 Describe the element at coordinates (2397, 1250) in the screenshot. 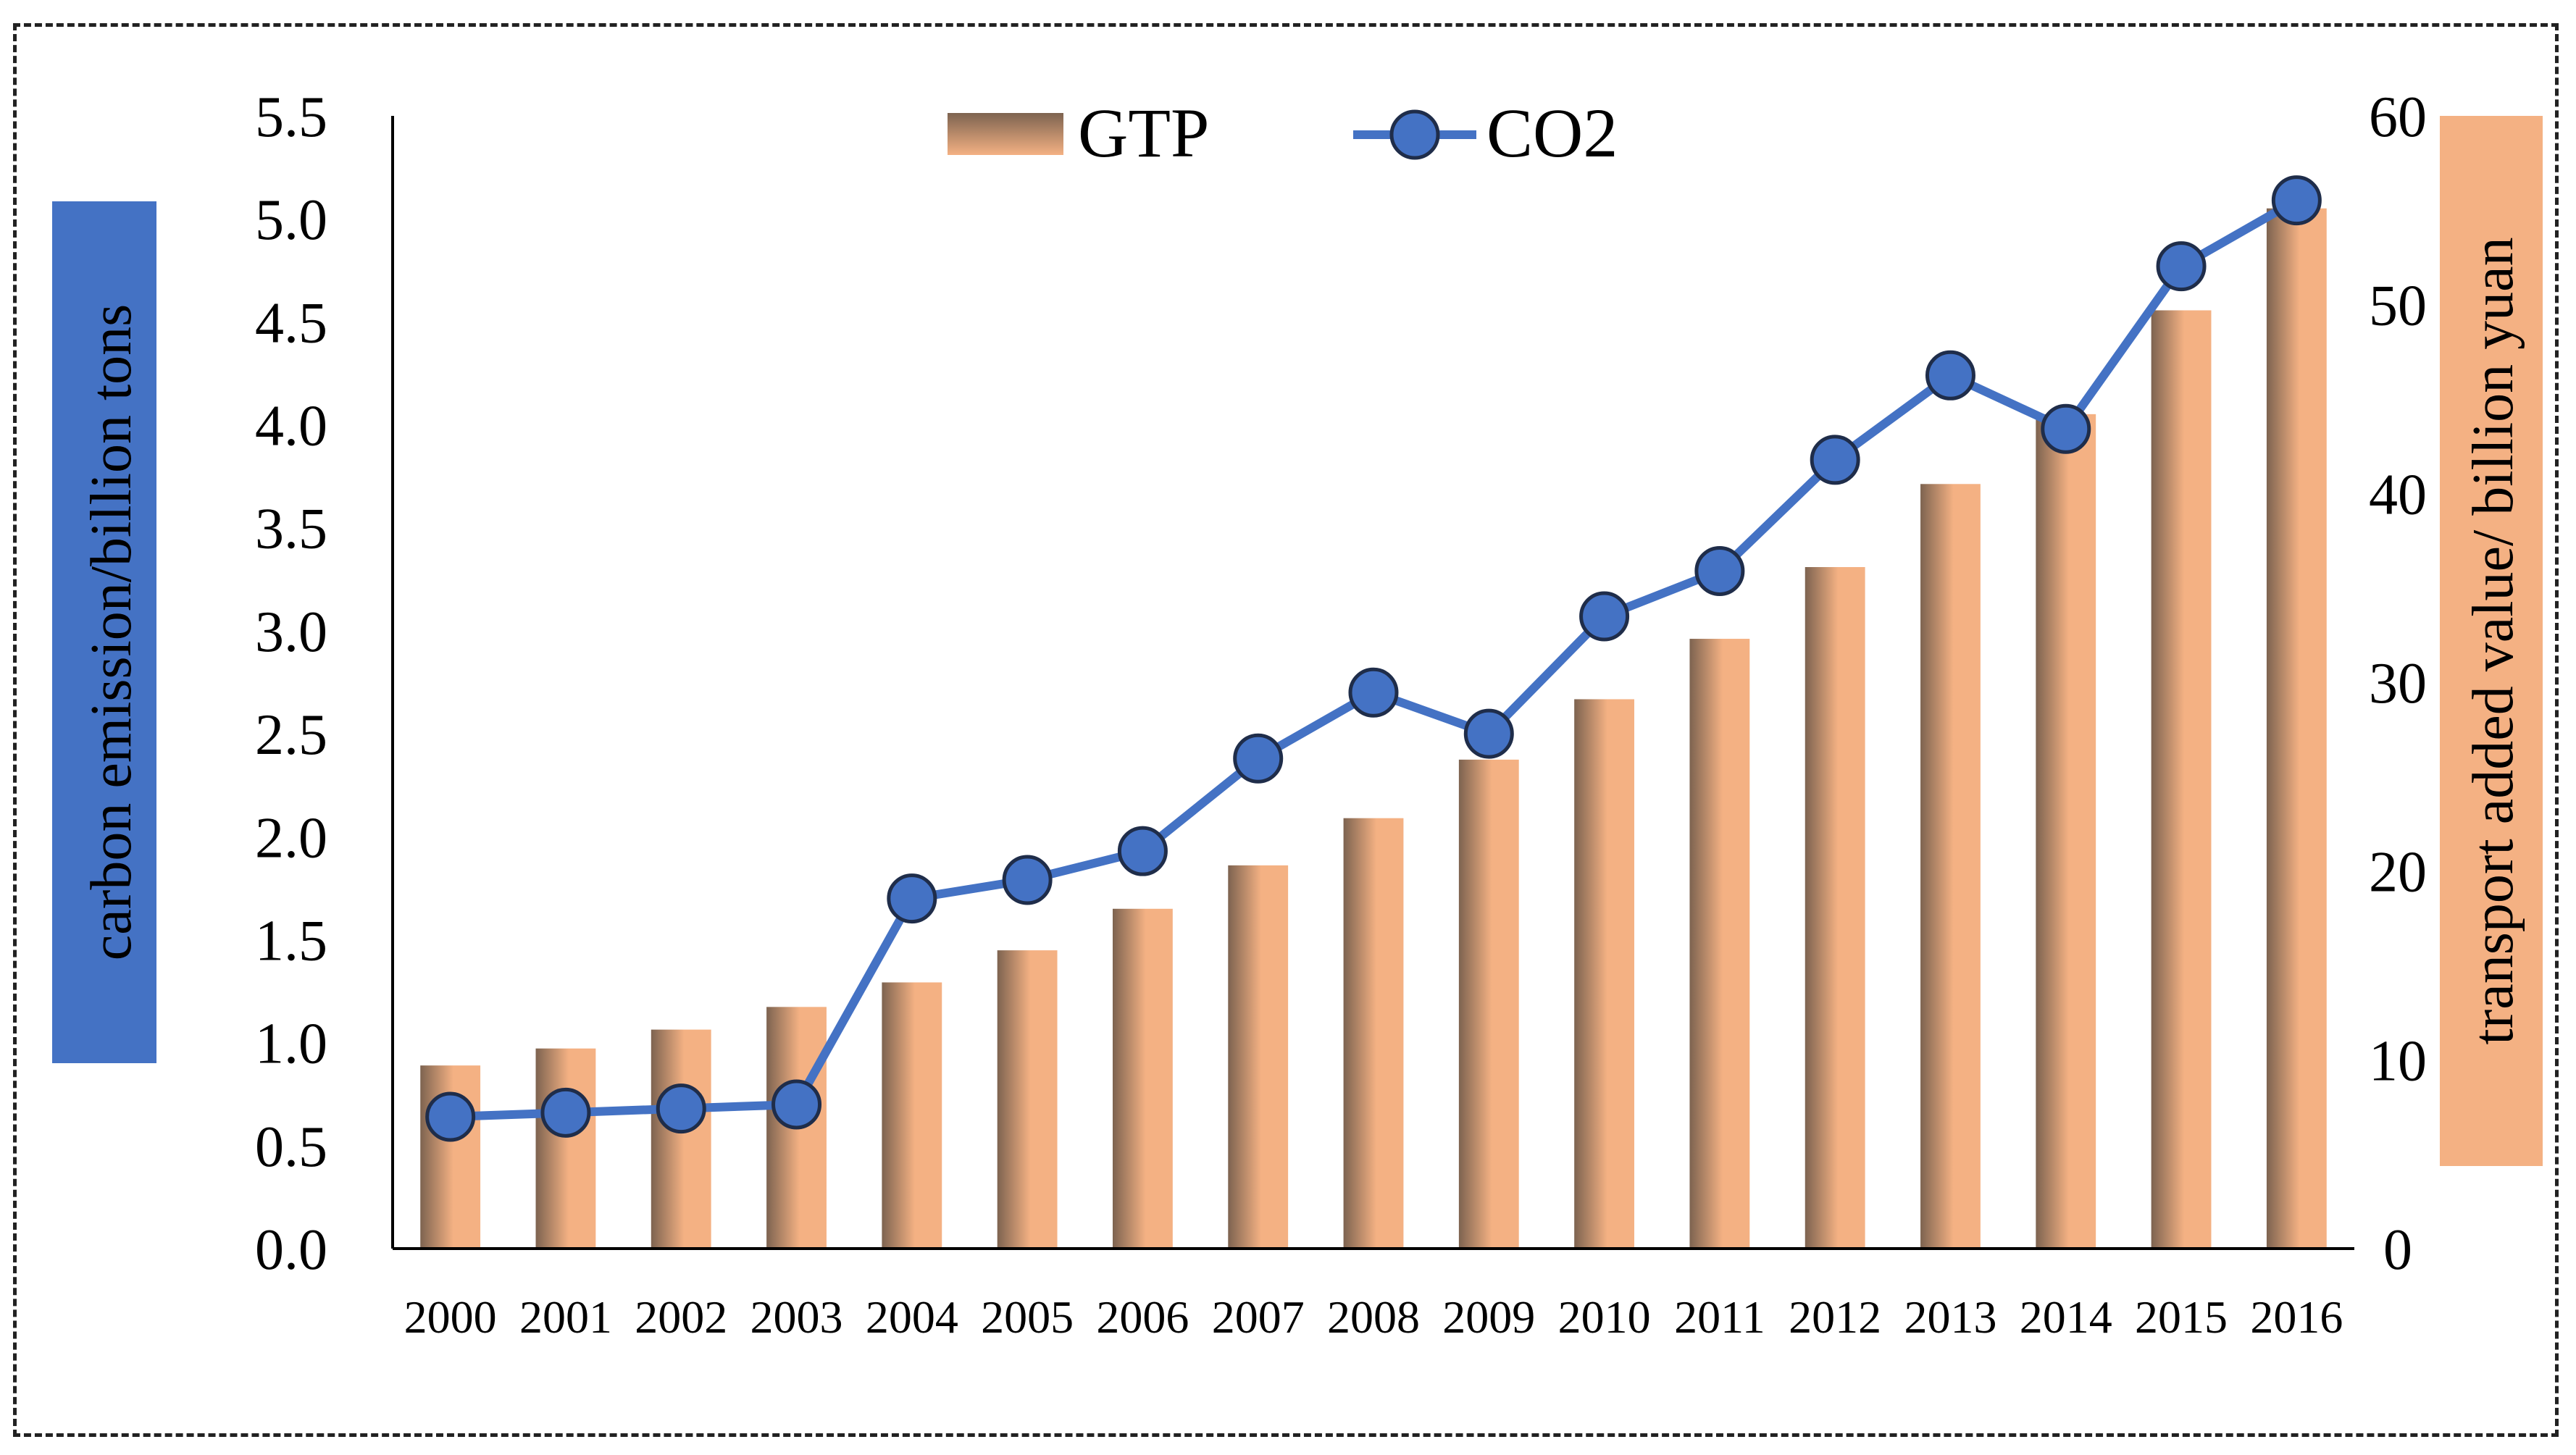

I see `right-tick-label: 0` at that location.